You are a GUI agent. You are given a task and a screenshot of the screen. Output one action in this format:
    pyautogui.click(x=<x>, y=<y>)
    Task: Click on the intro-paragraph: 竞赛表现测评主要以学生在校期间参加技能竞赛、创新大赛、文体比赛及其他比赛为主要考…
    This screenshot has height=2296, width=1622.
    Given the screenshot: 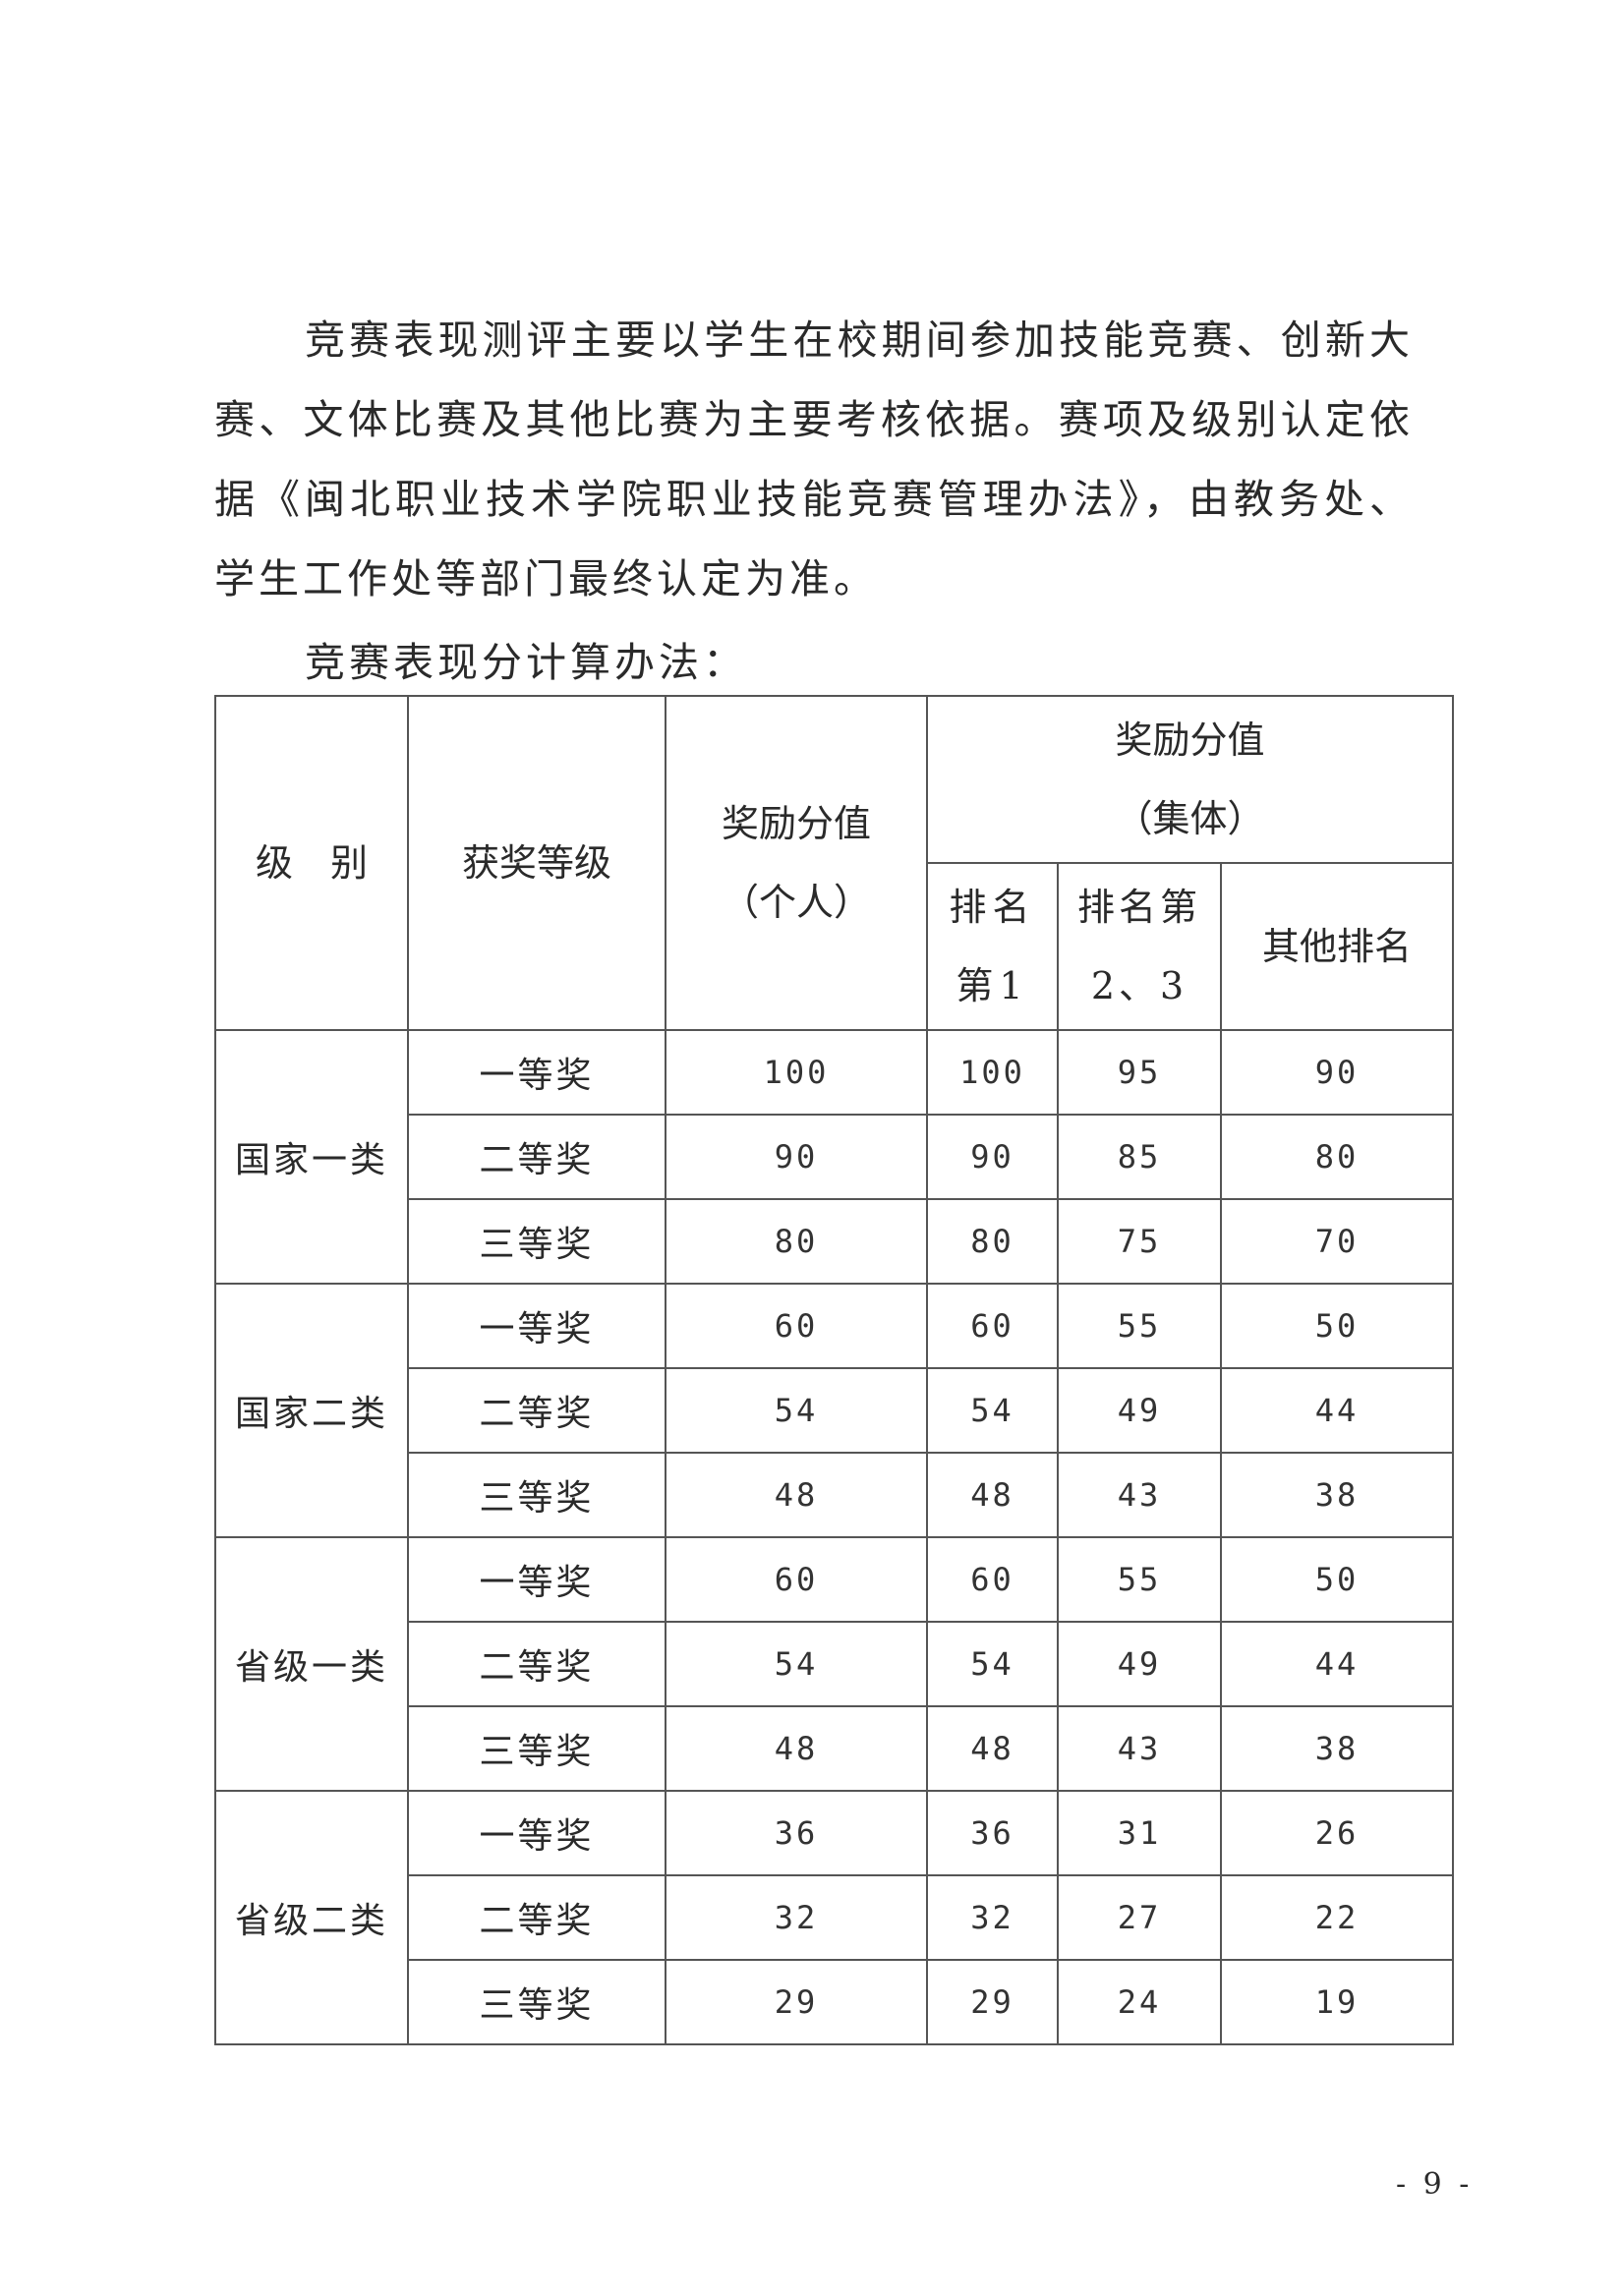 What is the action you would take?
    pyautogui.click(x=814, y=460)
    